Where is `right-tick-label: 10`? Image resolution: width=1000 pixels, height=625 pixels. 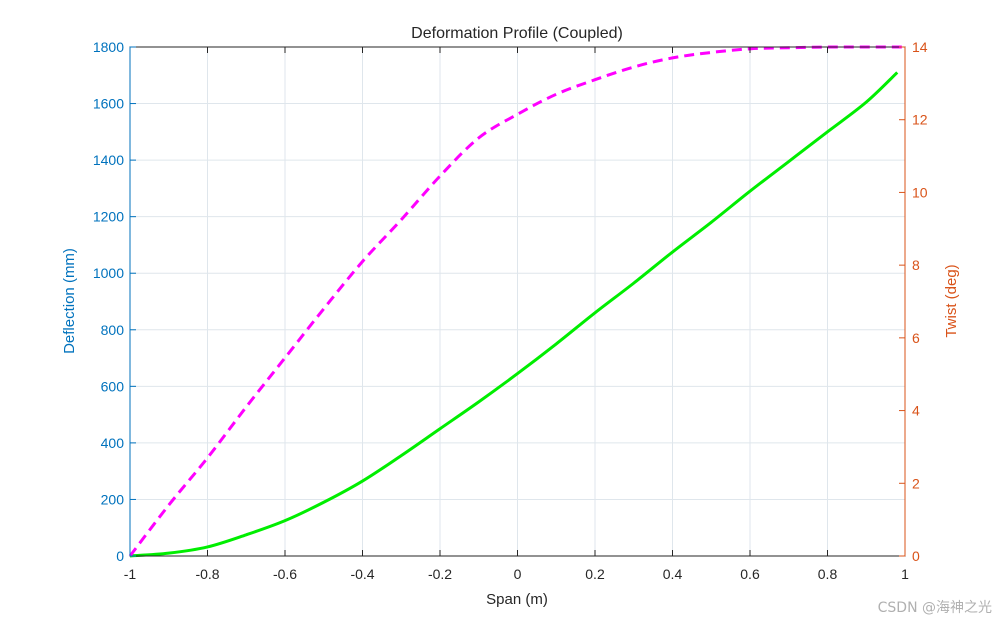
right-tick-label: 10 is located at coordinates (920, 192).